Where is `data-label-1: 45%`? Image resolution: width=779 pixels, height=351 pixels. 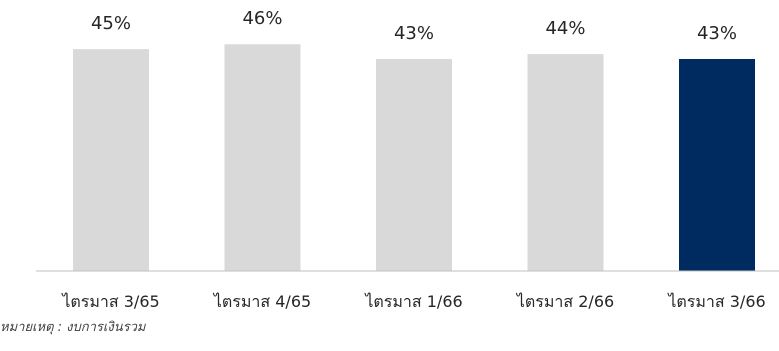 data-label-1: 45% is located at coordinates (111, 23).